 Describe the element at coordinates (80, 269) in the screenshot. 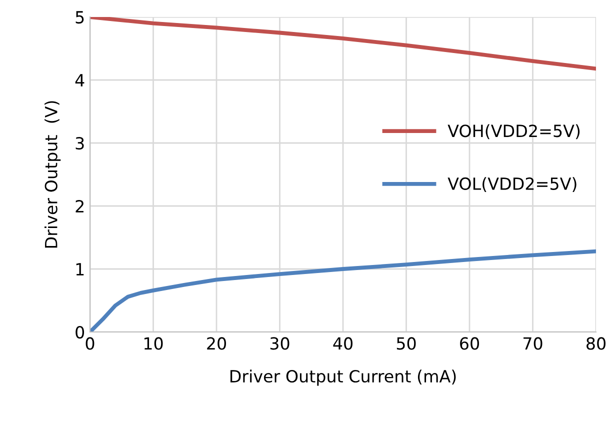

I see `y-tick-label: 1` at that location.